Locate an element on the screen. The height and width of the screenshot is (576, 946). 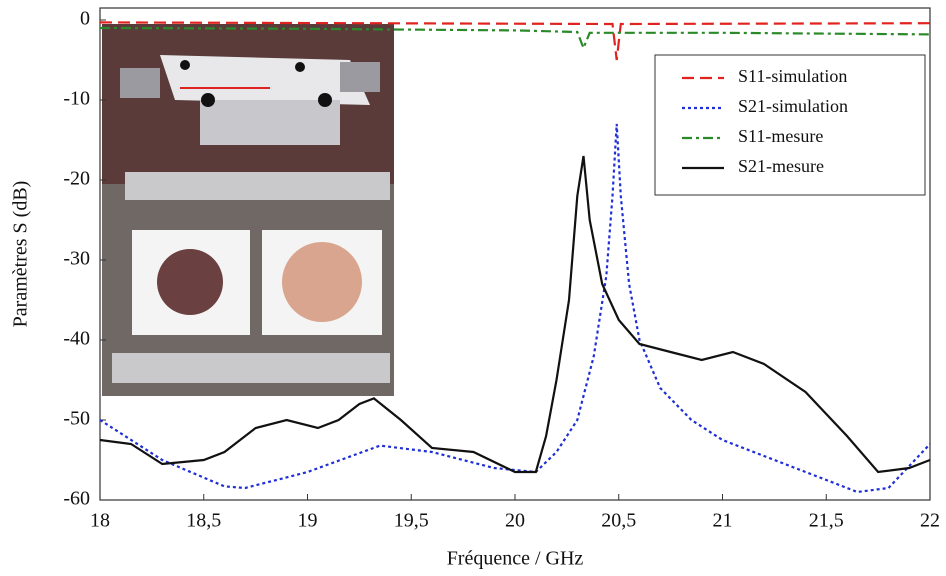
y-tick-label: -60 is located at coordinates (76, 499).